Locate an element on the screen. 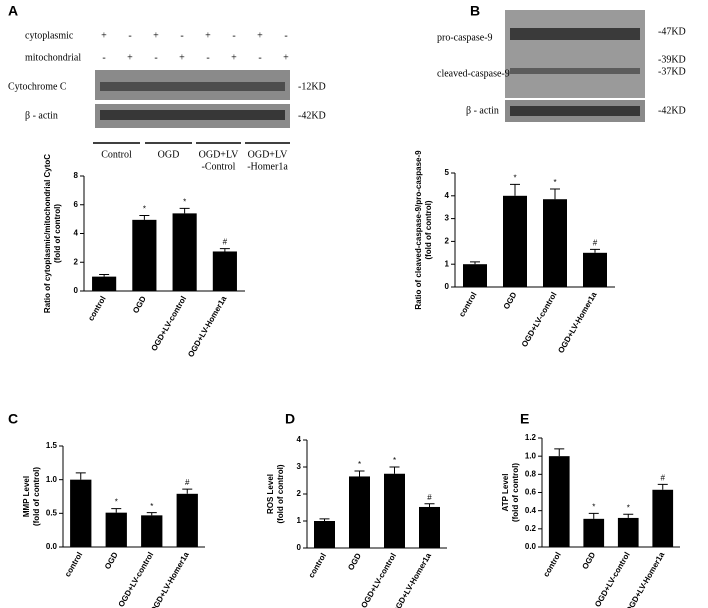 This screenshot has height=608, width=708. y-tick-label: 6 is located at coordinates (76, 204).